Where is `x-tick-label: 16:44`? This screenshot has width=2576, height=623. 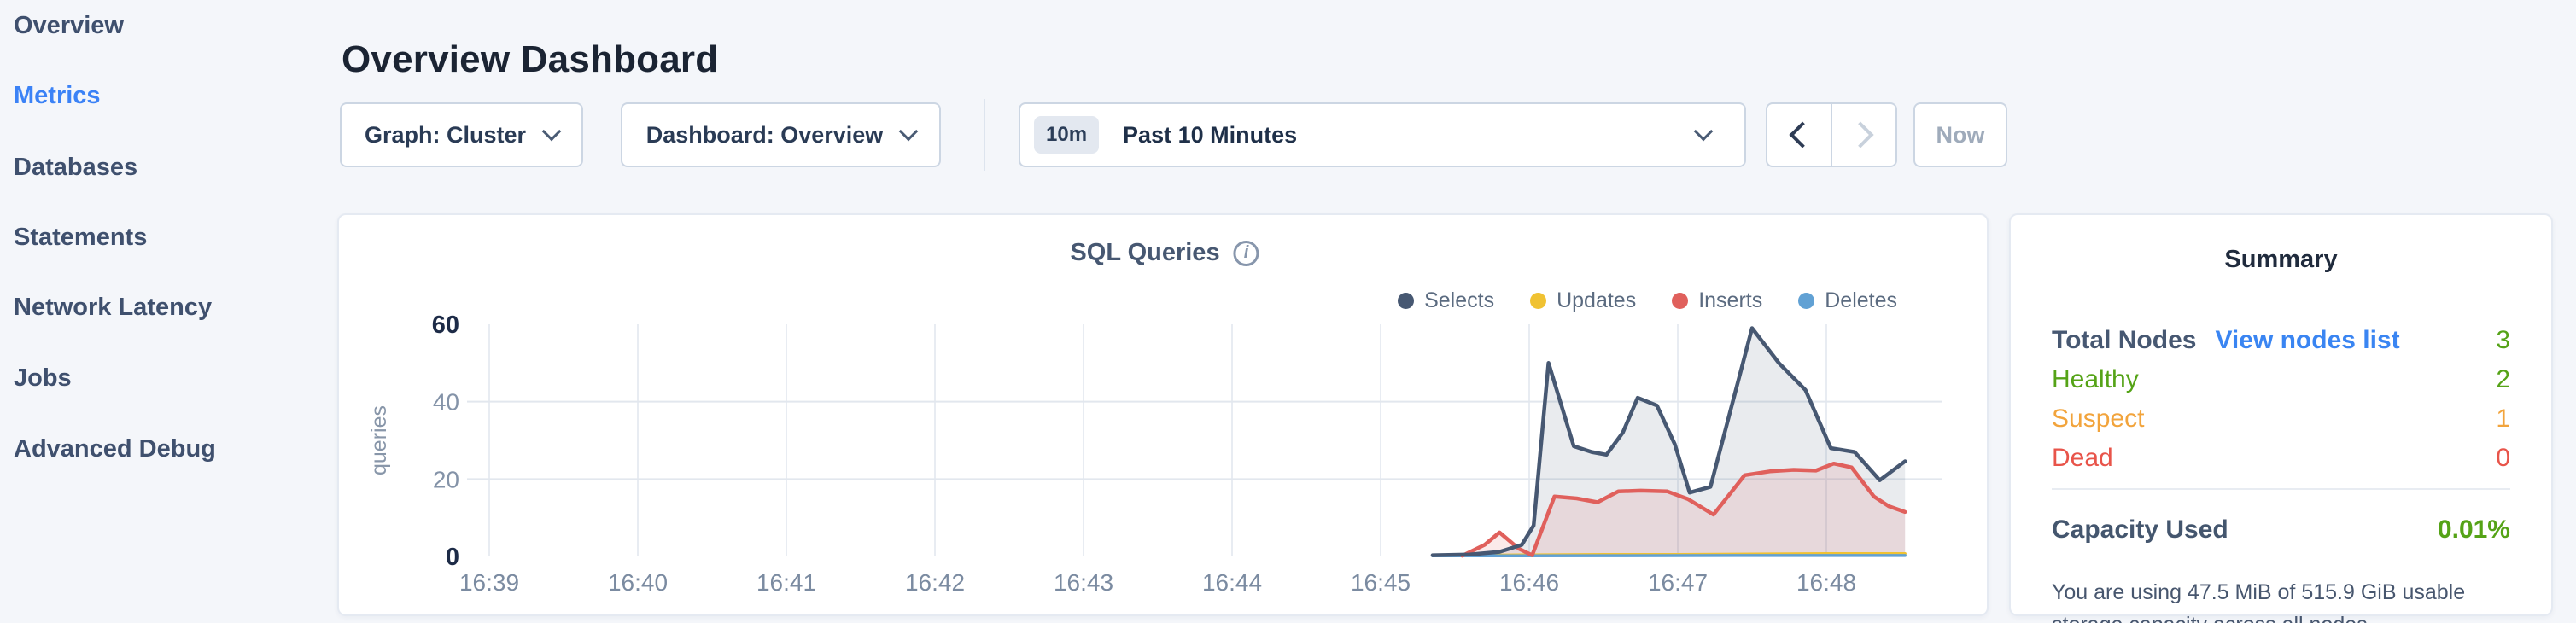
x-tick-label: 16:44 is located at coordinates (1232, 582).